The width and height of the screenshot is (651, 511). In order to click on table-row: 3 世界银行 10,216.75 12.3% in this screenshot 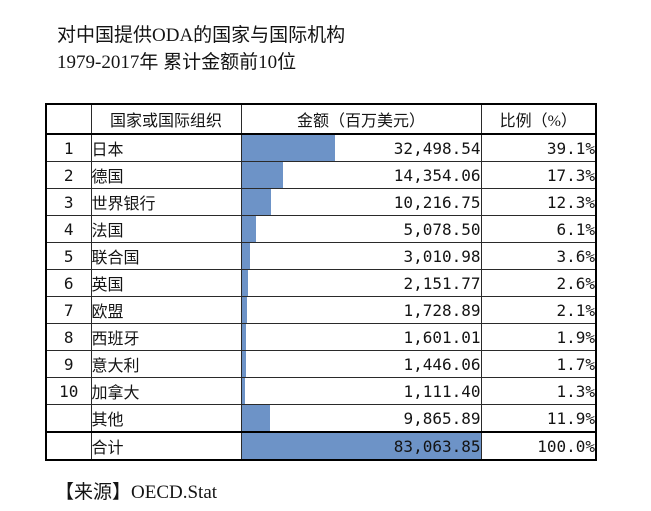, I will do `click(321, 202)`.